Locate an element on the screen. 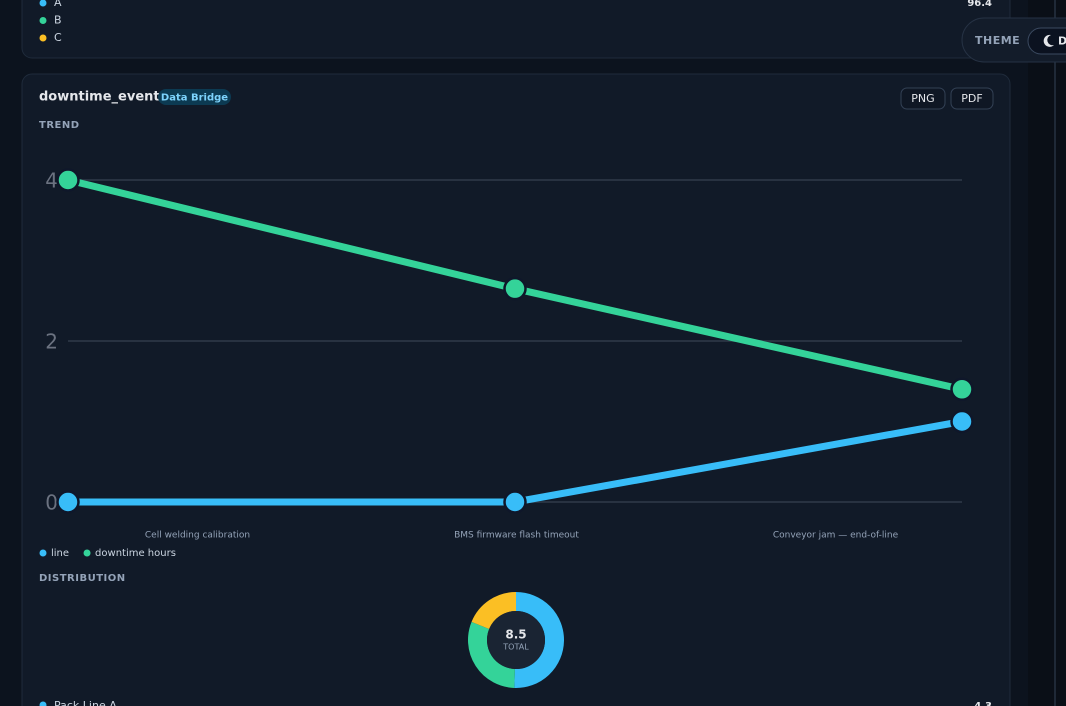  pdf-button-text: PDF is located at coordinates (971, 98).